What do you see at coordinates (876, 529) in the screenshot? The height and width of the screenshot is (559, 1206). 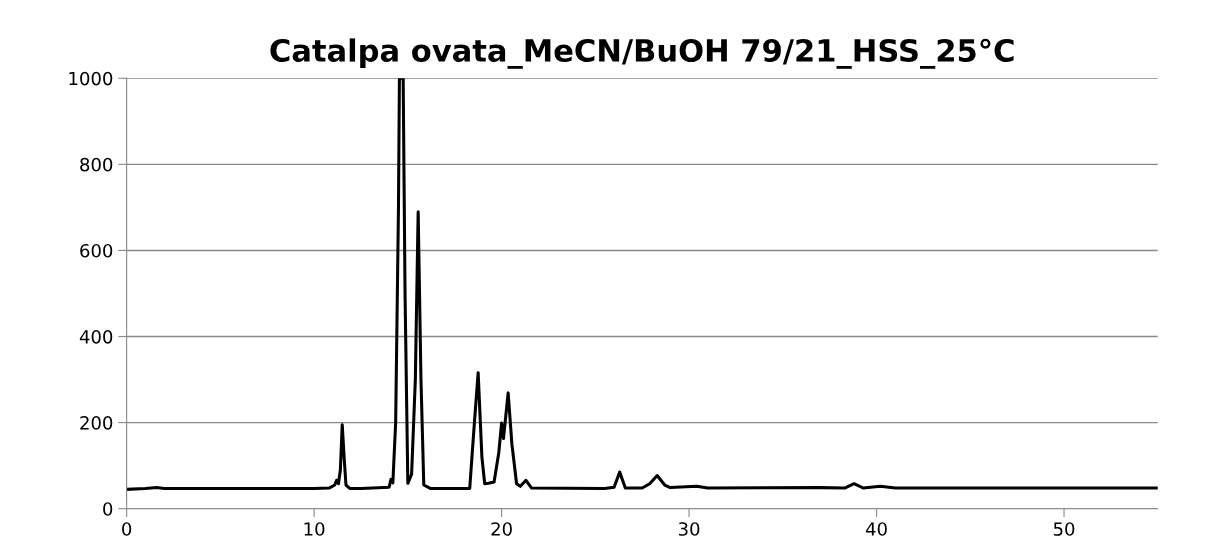 I see `x-tick-label: 40` at bounding box center [876, 529].